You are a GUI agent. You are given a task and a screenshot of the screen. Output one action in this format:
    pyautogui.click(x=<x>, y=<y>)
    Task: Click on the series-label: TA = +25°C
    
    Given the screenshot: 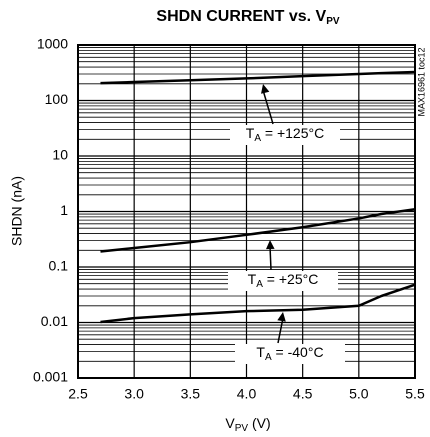 What is the action you would take?
    pyautogui.click(x=283, y=280)
    